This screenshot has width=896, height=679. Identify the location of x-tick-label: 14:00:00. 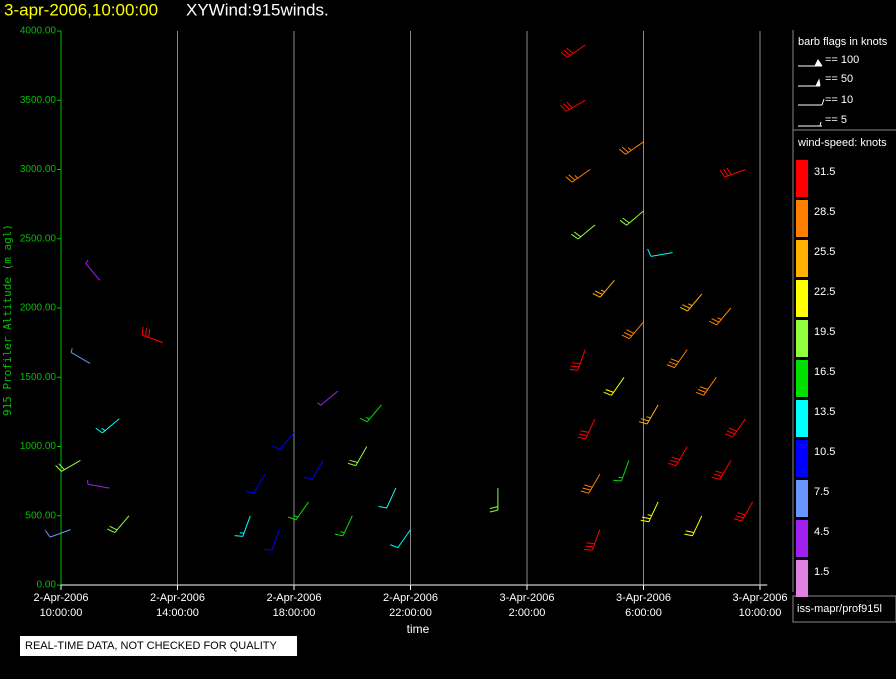
(177, 613).